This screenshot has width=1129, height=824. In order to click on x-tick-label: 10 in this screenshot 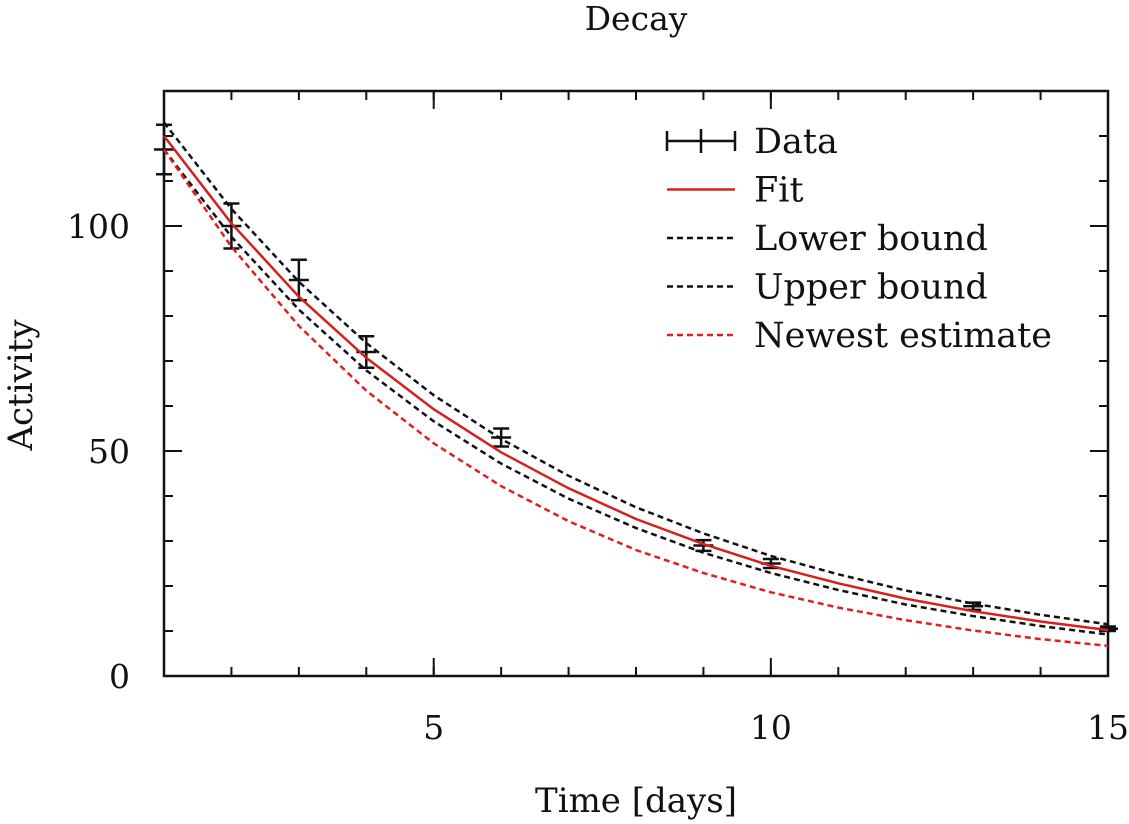, I will do `click(771, 727)`.